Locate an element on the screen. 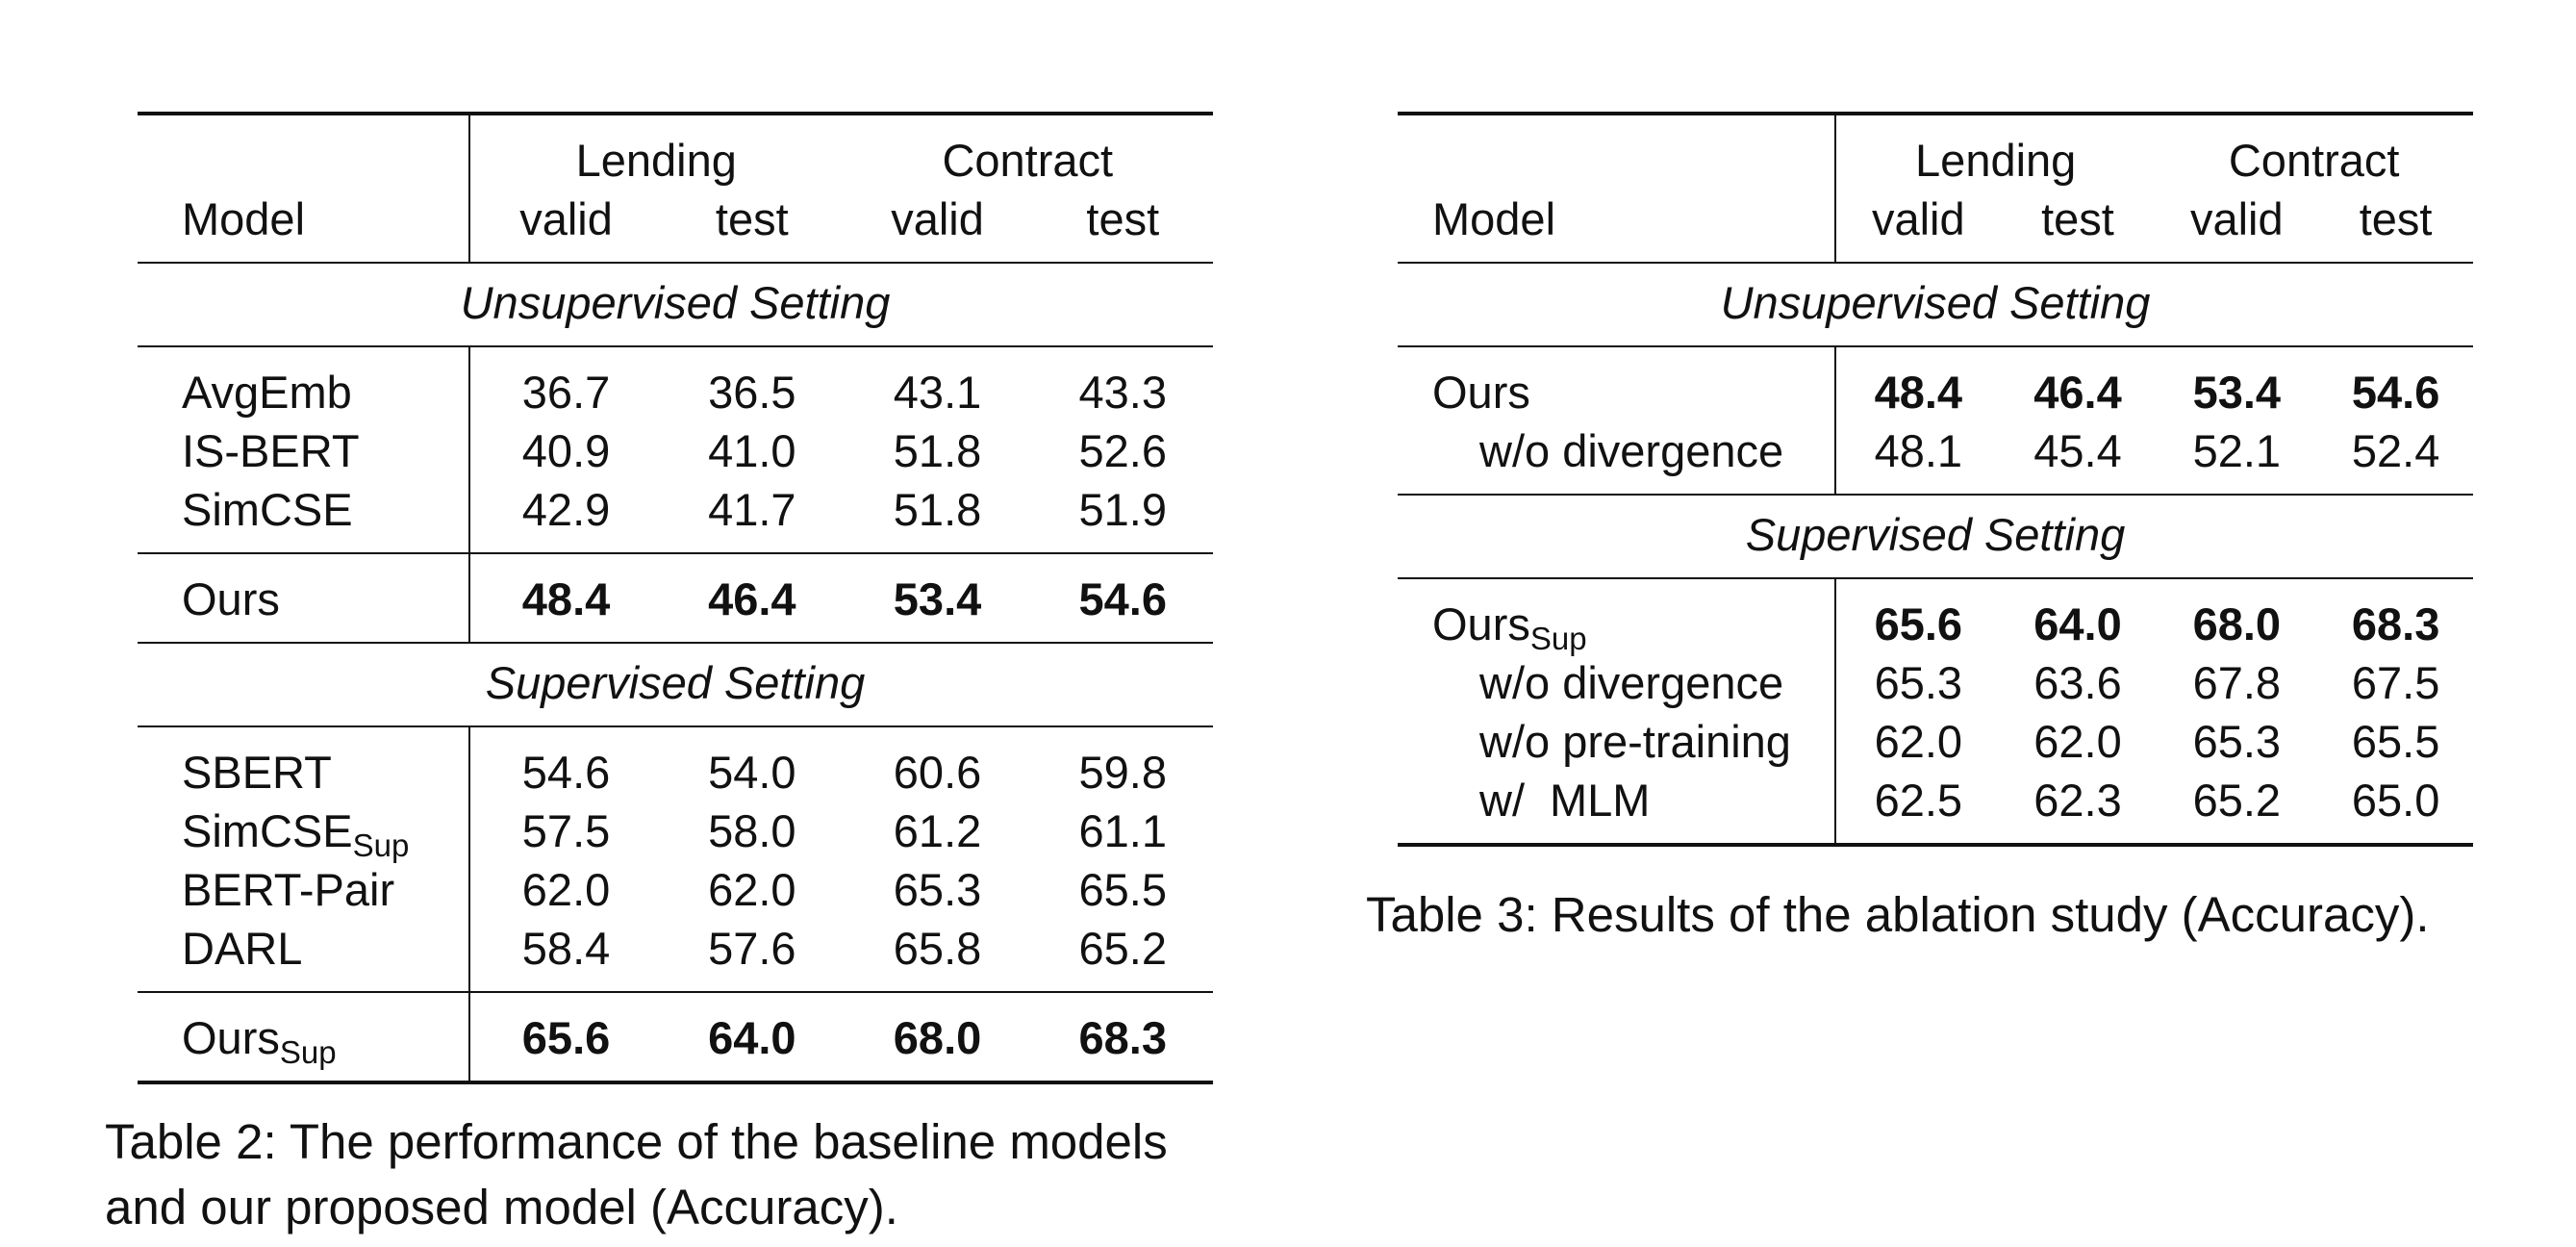 The height and width of the screenshot is (1247, 2576). row-model-name: SBERT is located at coordinates (304, 764).